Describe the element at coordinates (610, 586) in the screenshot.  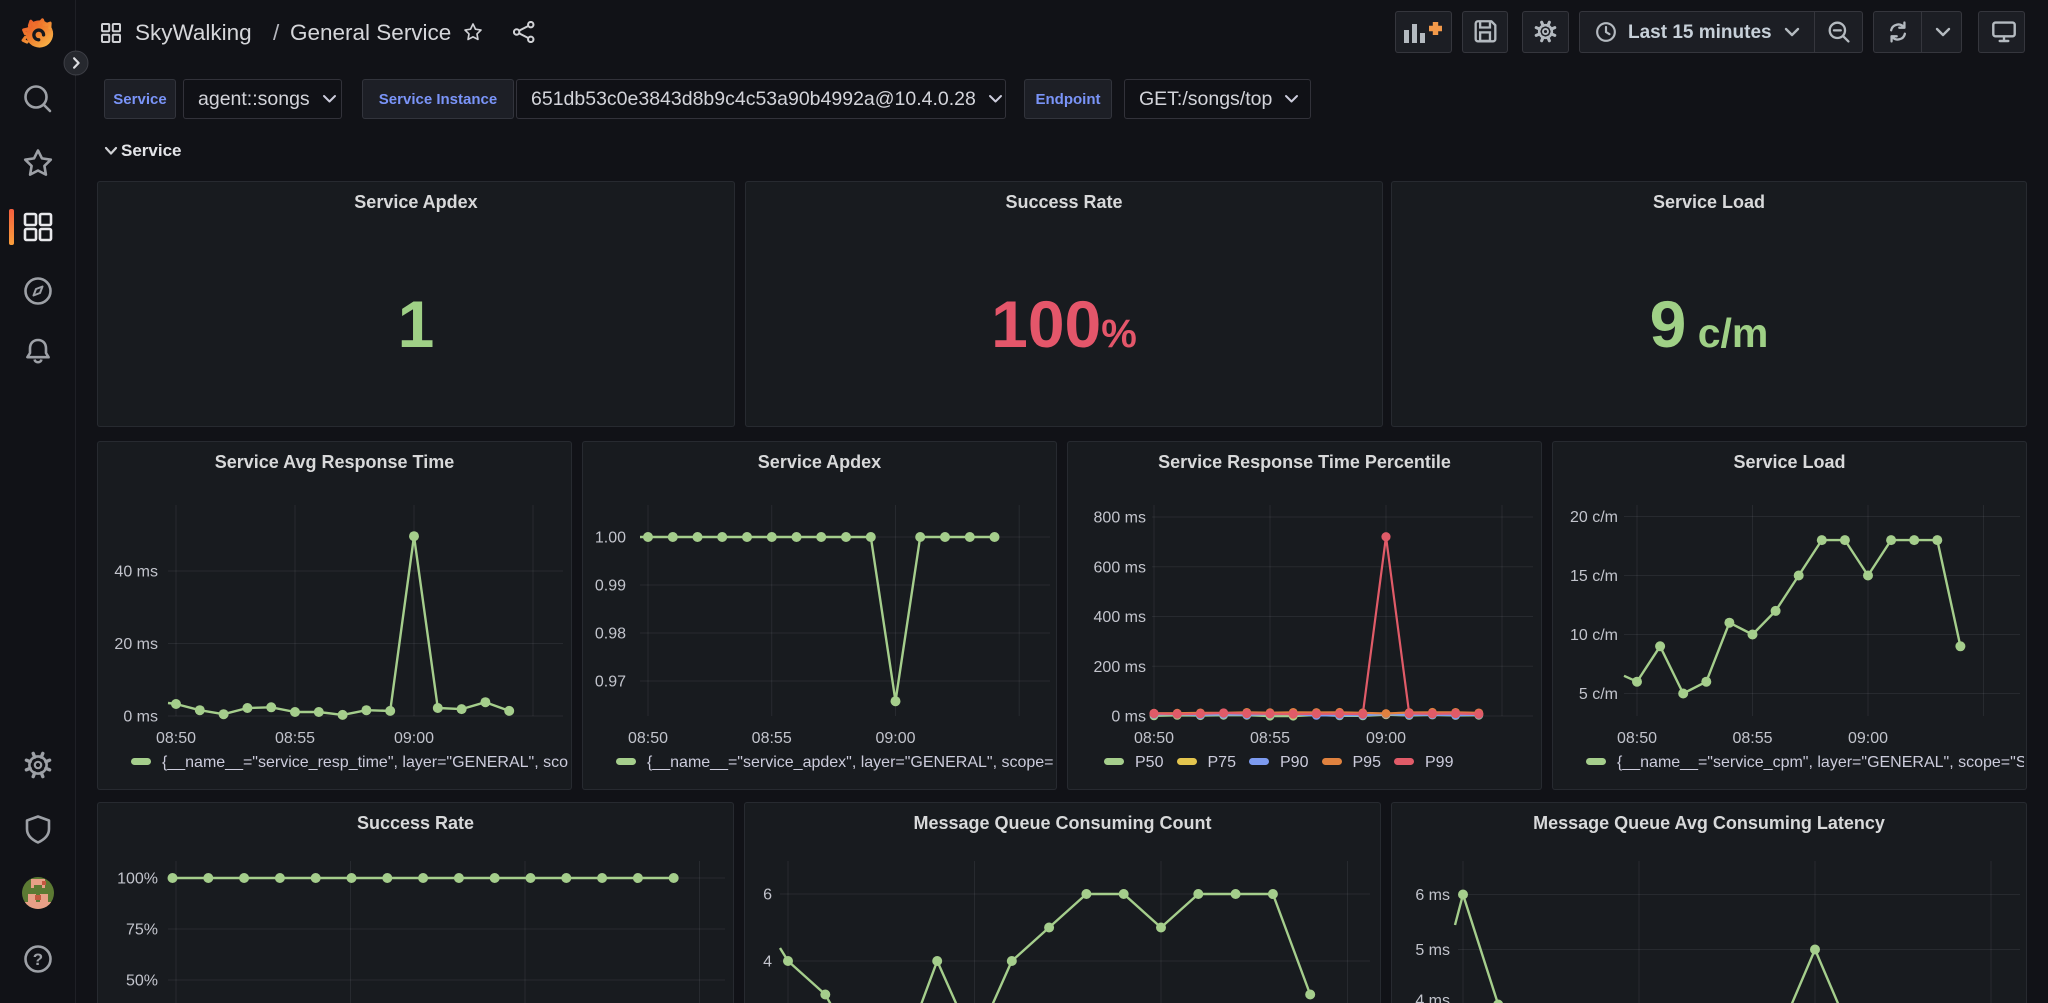
I see `svg-text: 0.99` at that location.